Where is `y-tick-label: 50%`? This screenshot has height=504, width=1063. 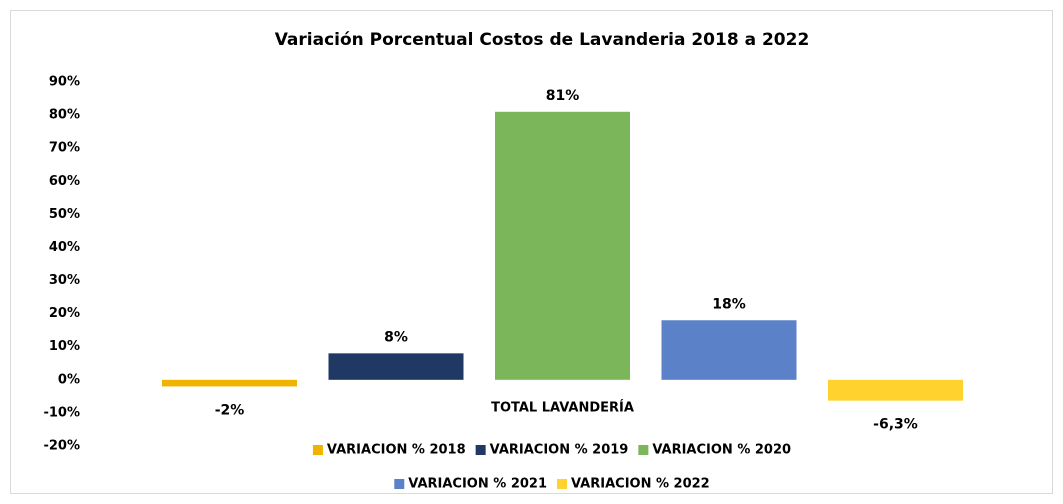
y-tick-label: 50% is located at coordinates (64, 214).